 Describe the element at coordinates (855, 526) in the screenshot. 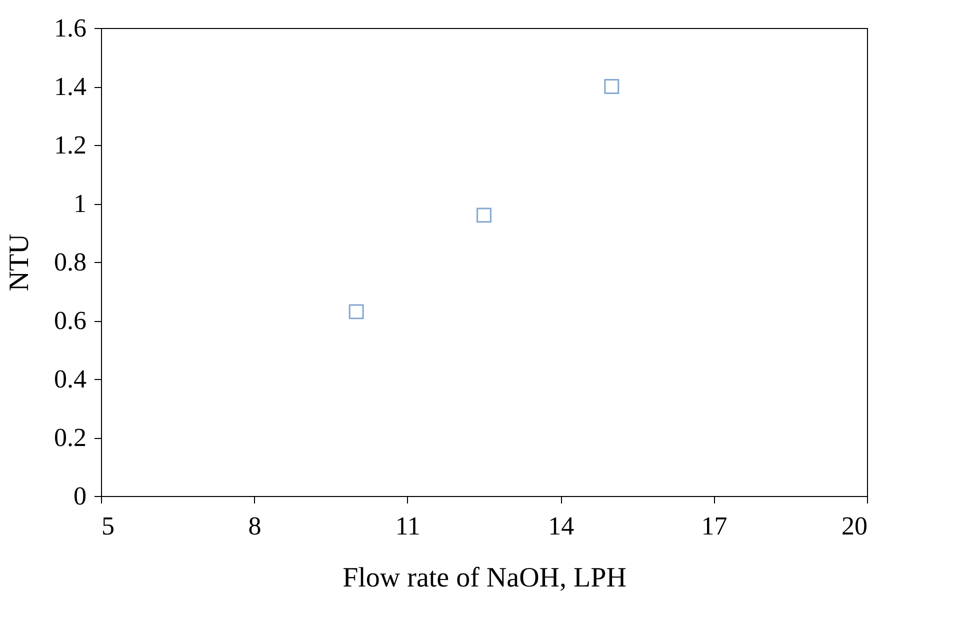

I see `x-tick-label: 20` at that location.